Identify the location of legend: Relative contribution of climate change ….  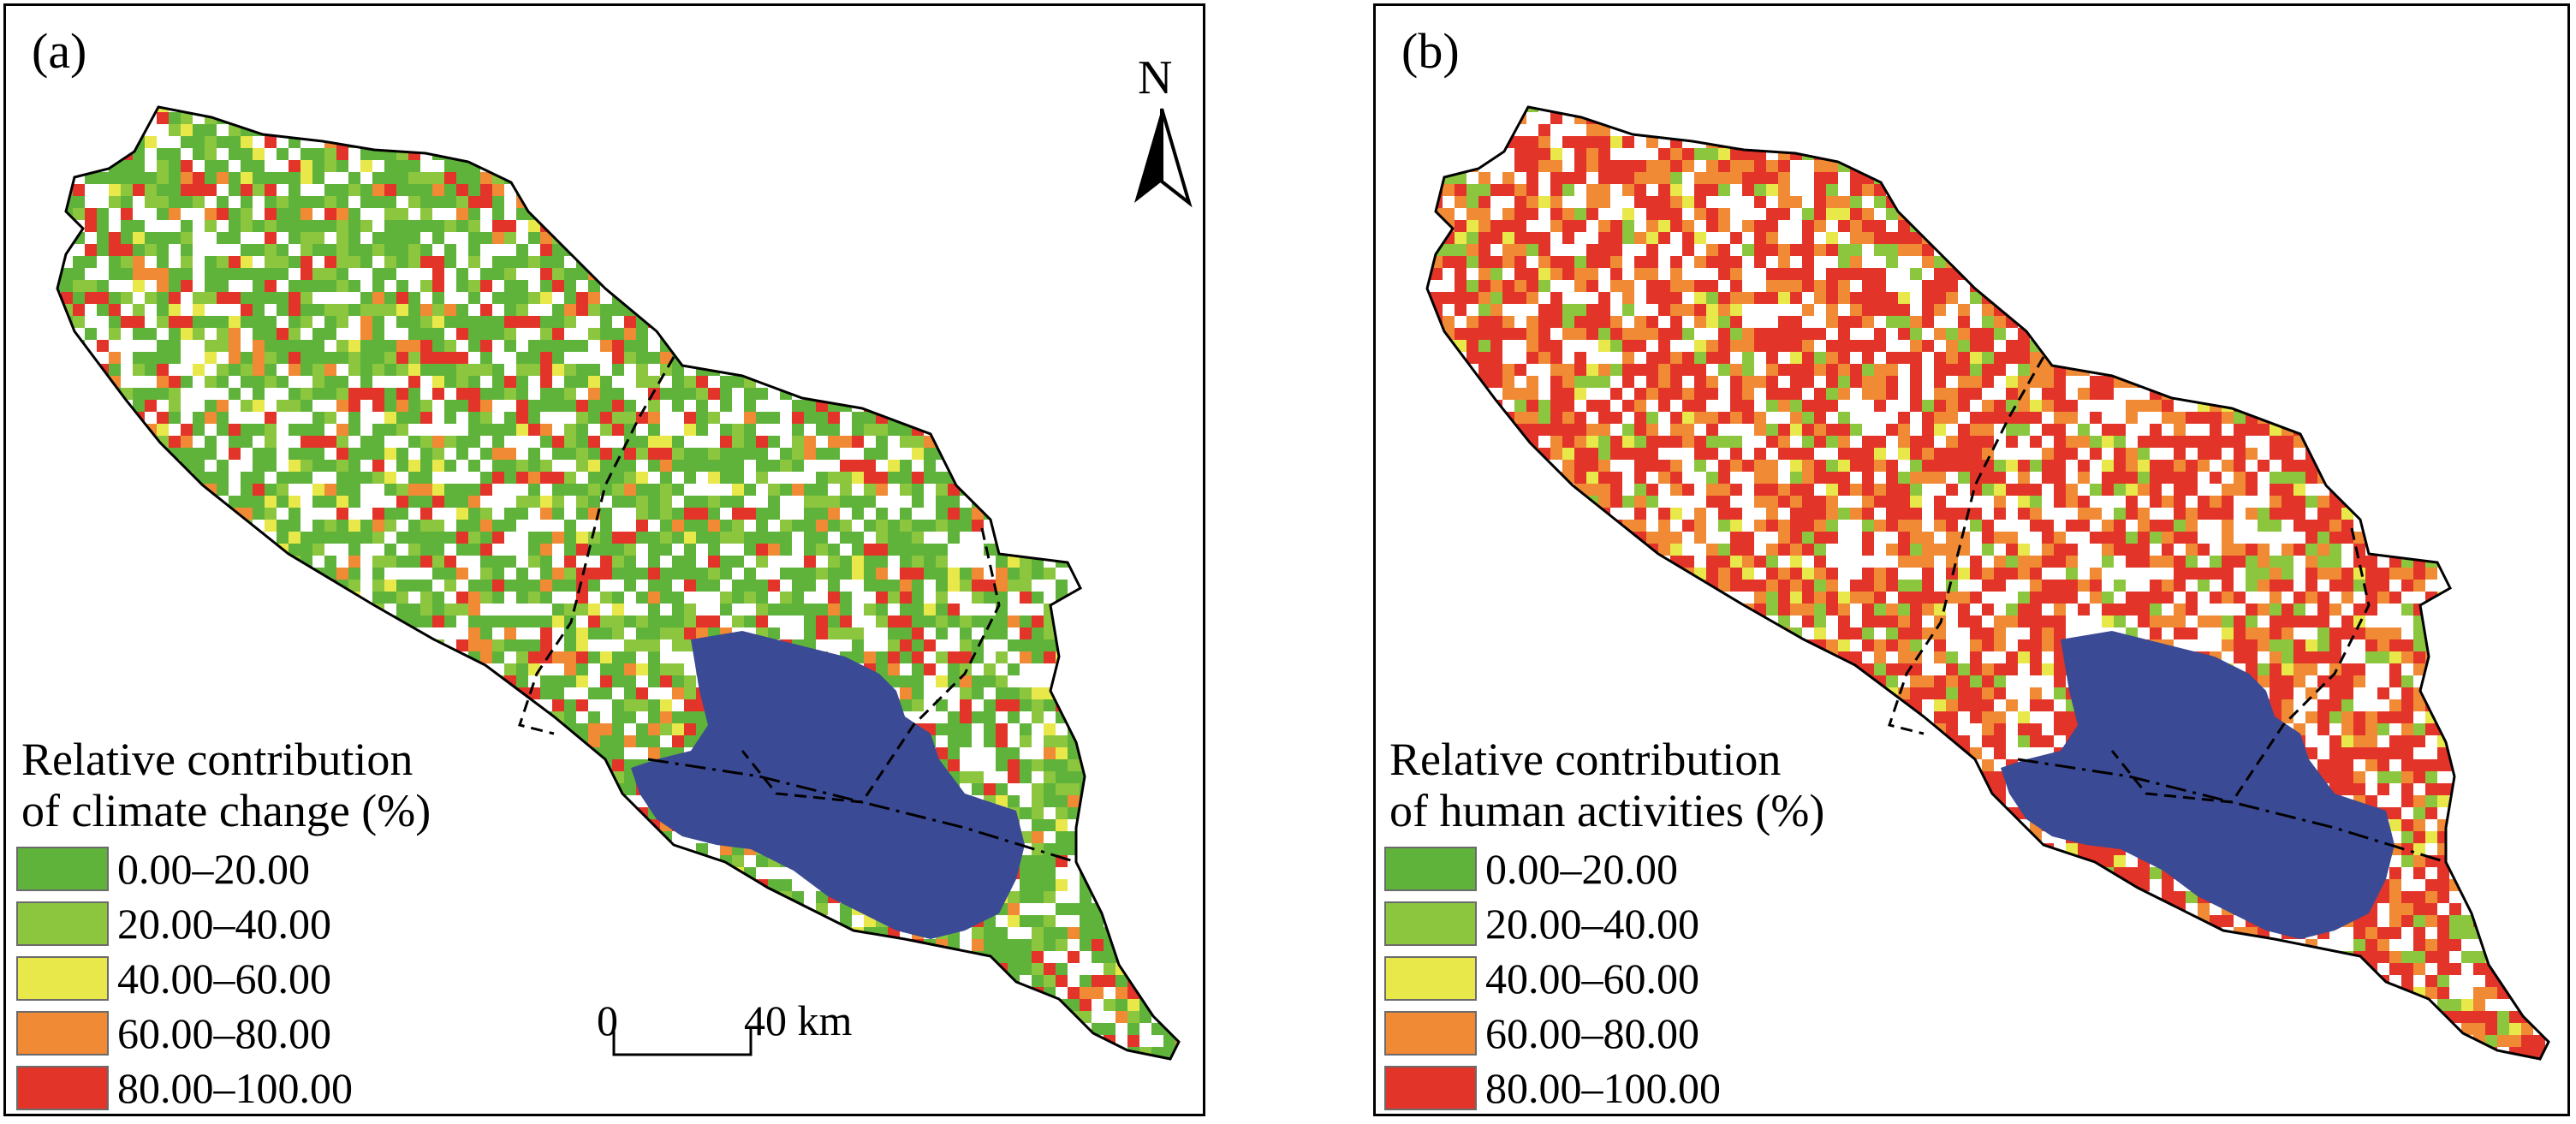
(224, 924).